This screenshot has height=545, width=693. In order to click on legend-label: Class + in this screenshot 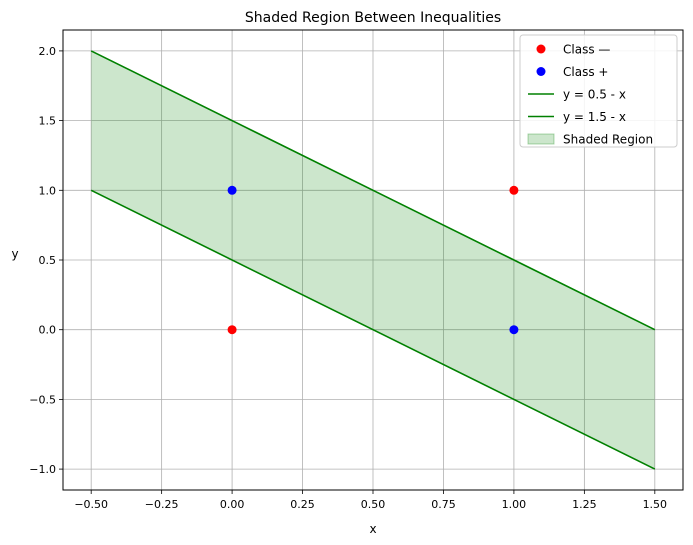, I will do `click(585, 72)`.